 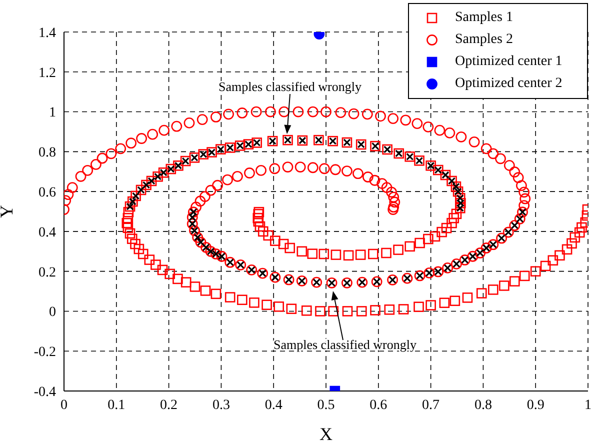 What do you see at coordinates (273, 405) in the screenshot?
I see `x-tick-label: 0.4` at bounding box center [273, 405].